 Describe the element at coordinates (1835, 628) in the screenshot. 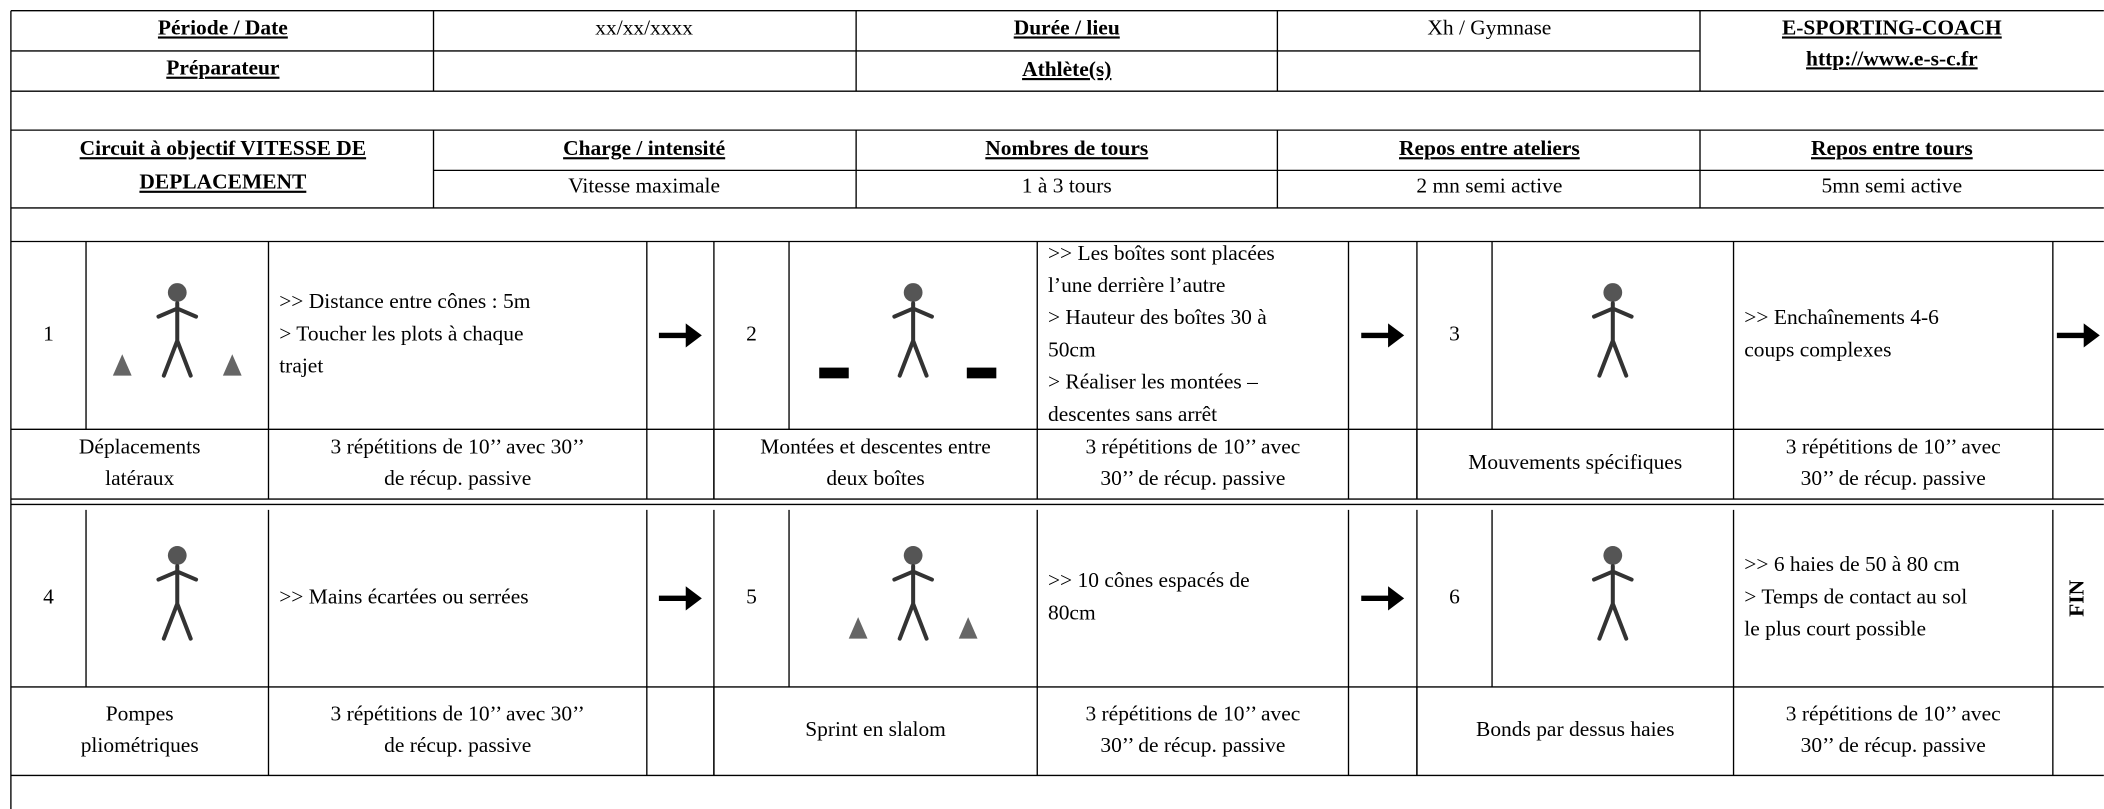

I see `exercise-description: le plus court possible` at that location.